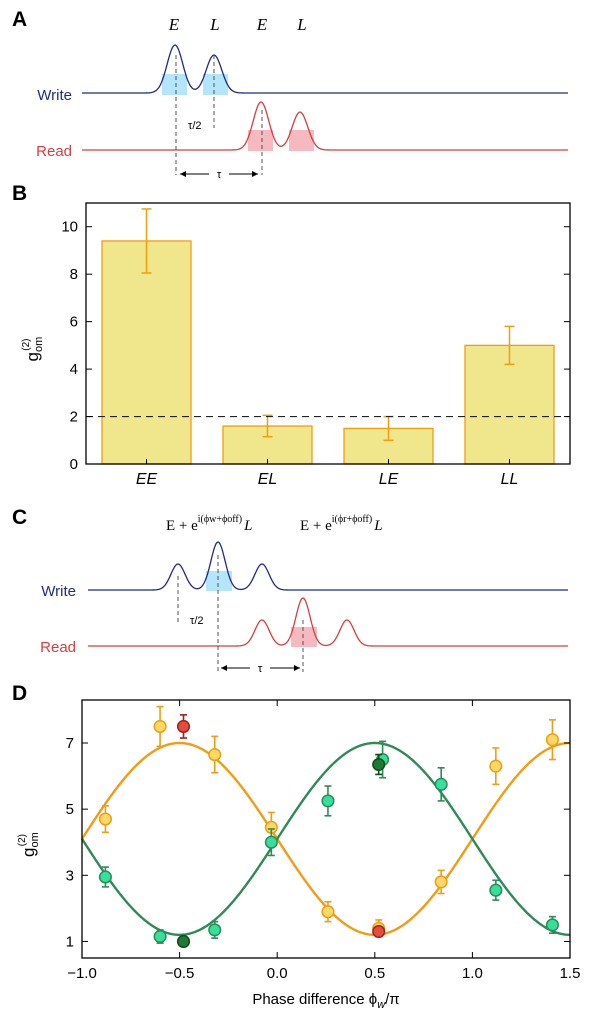  I want to click on y-tick-label: 10, so click(69, 227).